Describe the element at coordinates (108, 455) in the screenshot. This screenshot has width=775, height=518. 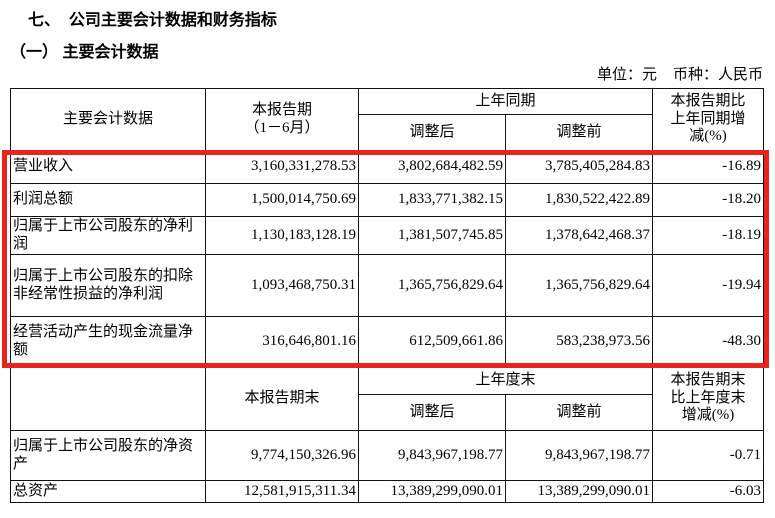
I see `metric-label: 归属于上市公司股东的净资产` at that location.